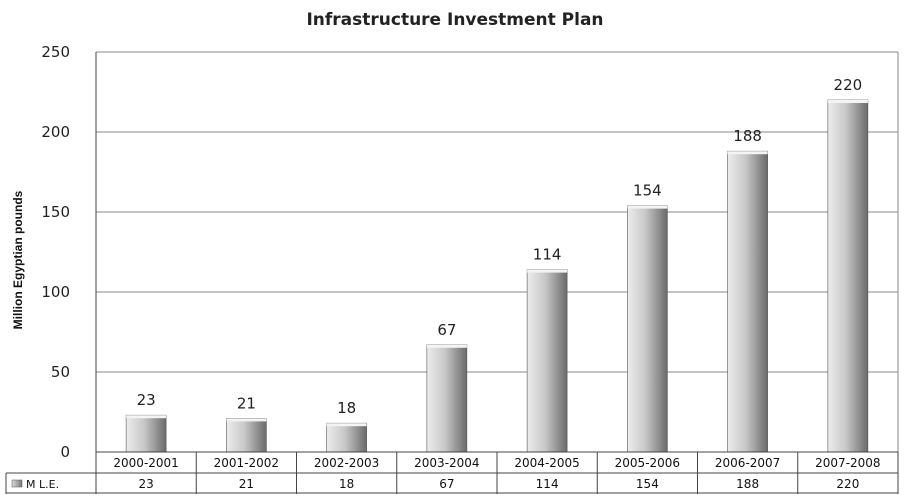 The image size is (910, 497). Describe the element at coordinates (55, 212) in the screenshot. I see `y-tick-label: 150` at that location.